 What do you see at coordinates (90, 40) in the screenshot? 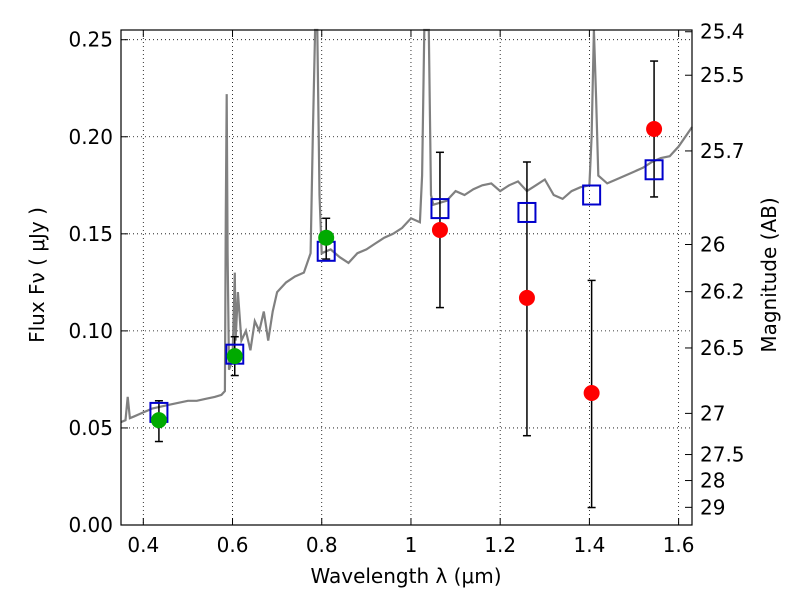
I see `y-tick-label: 0.25` at bounding box center [90, 40].